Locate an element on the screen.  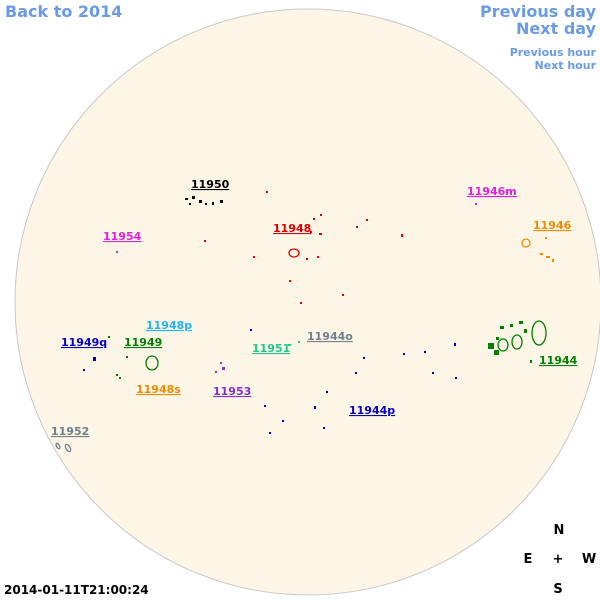
region: 11948p is located at coordinates (169, 325).